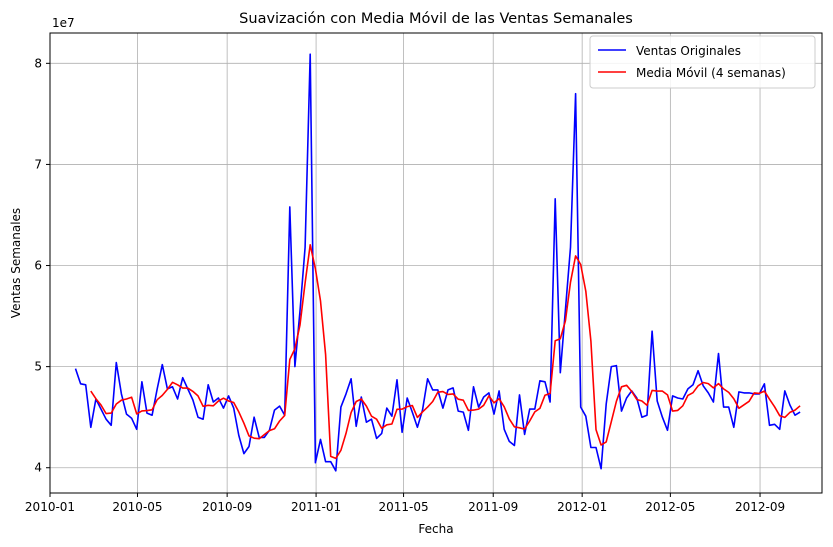  I want to click on x-tick-label: 2012-09, so click(760, 507).